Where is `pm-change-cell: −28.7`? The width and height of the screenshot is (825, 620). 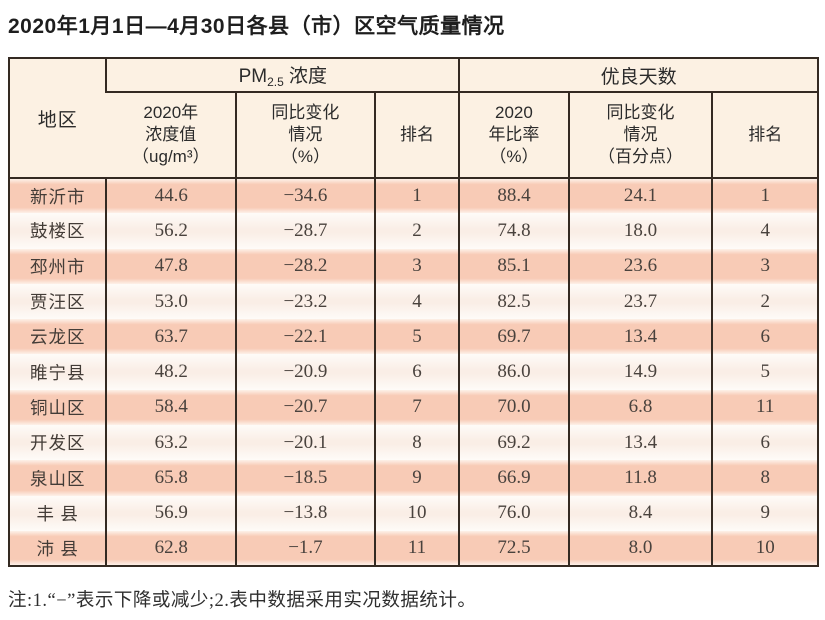
pm-change-cell: −28.7 is located at coordinates (305, 231).